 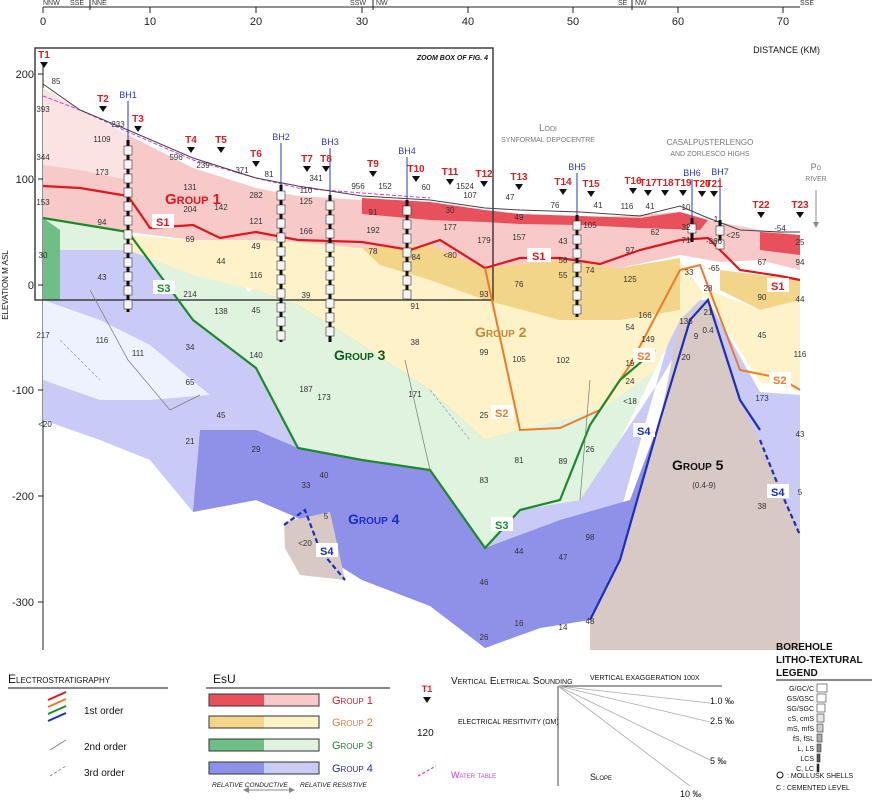 What do you see at coordinates (702, 184) in the screenshot?
I see `sounding-label: T20` at bounding box center [702, 184].